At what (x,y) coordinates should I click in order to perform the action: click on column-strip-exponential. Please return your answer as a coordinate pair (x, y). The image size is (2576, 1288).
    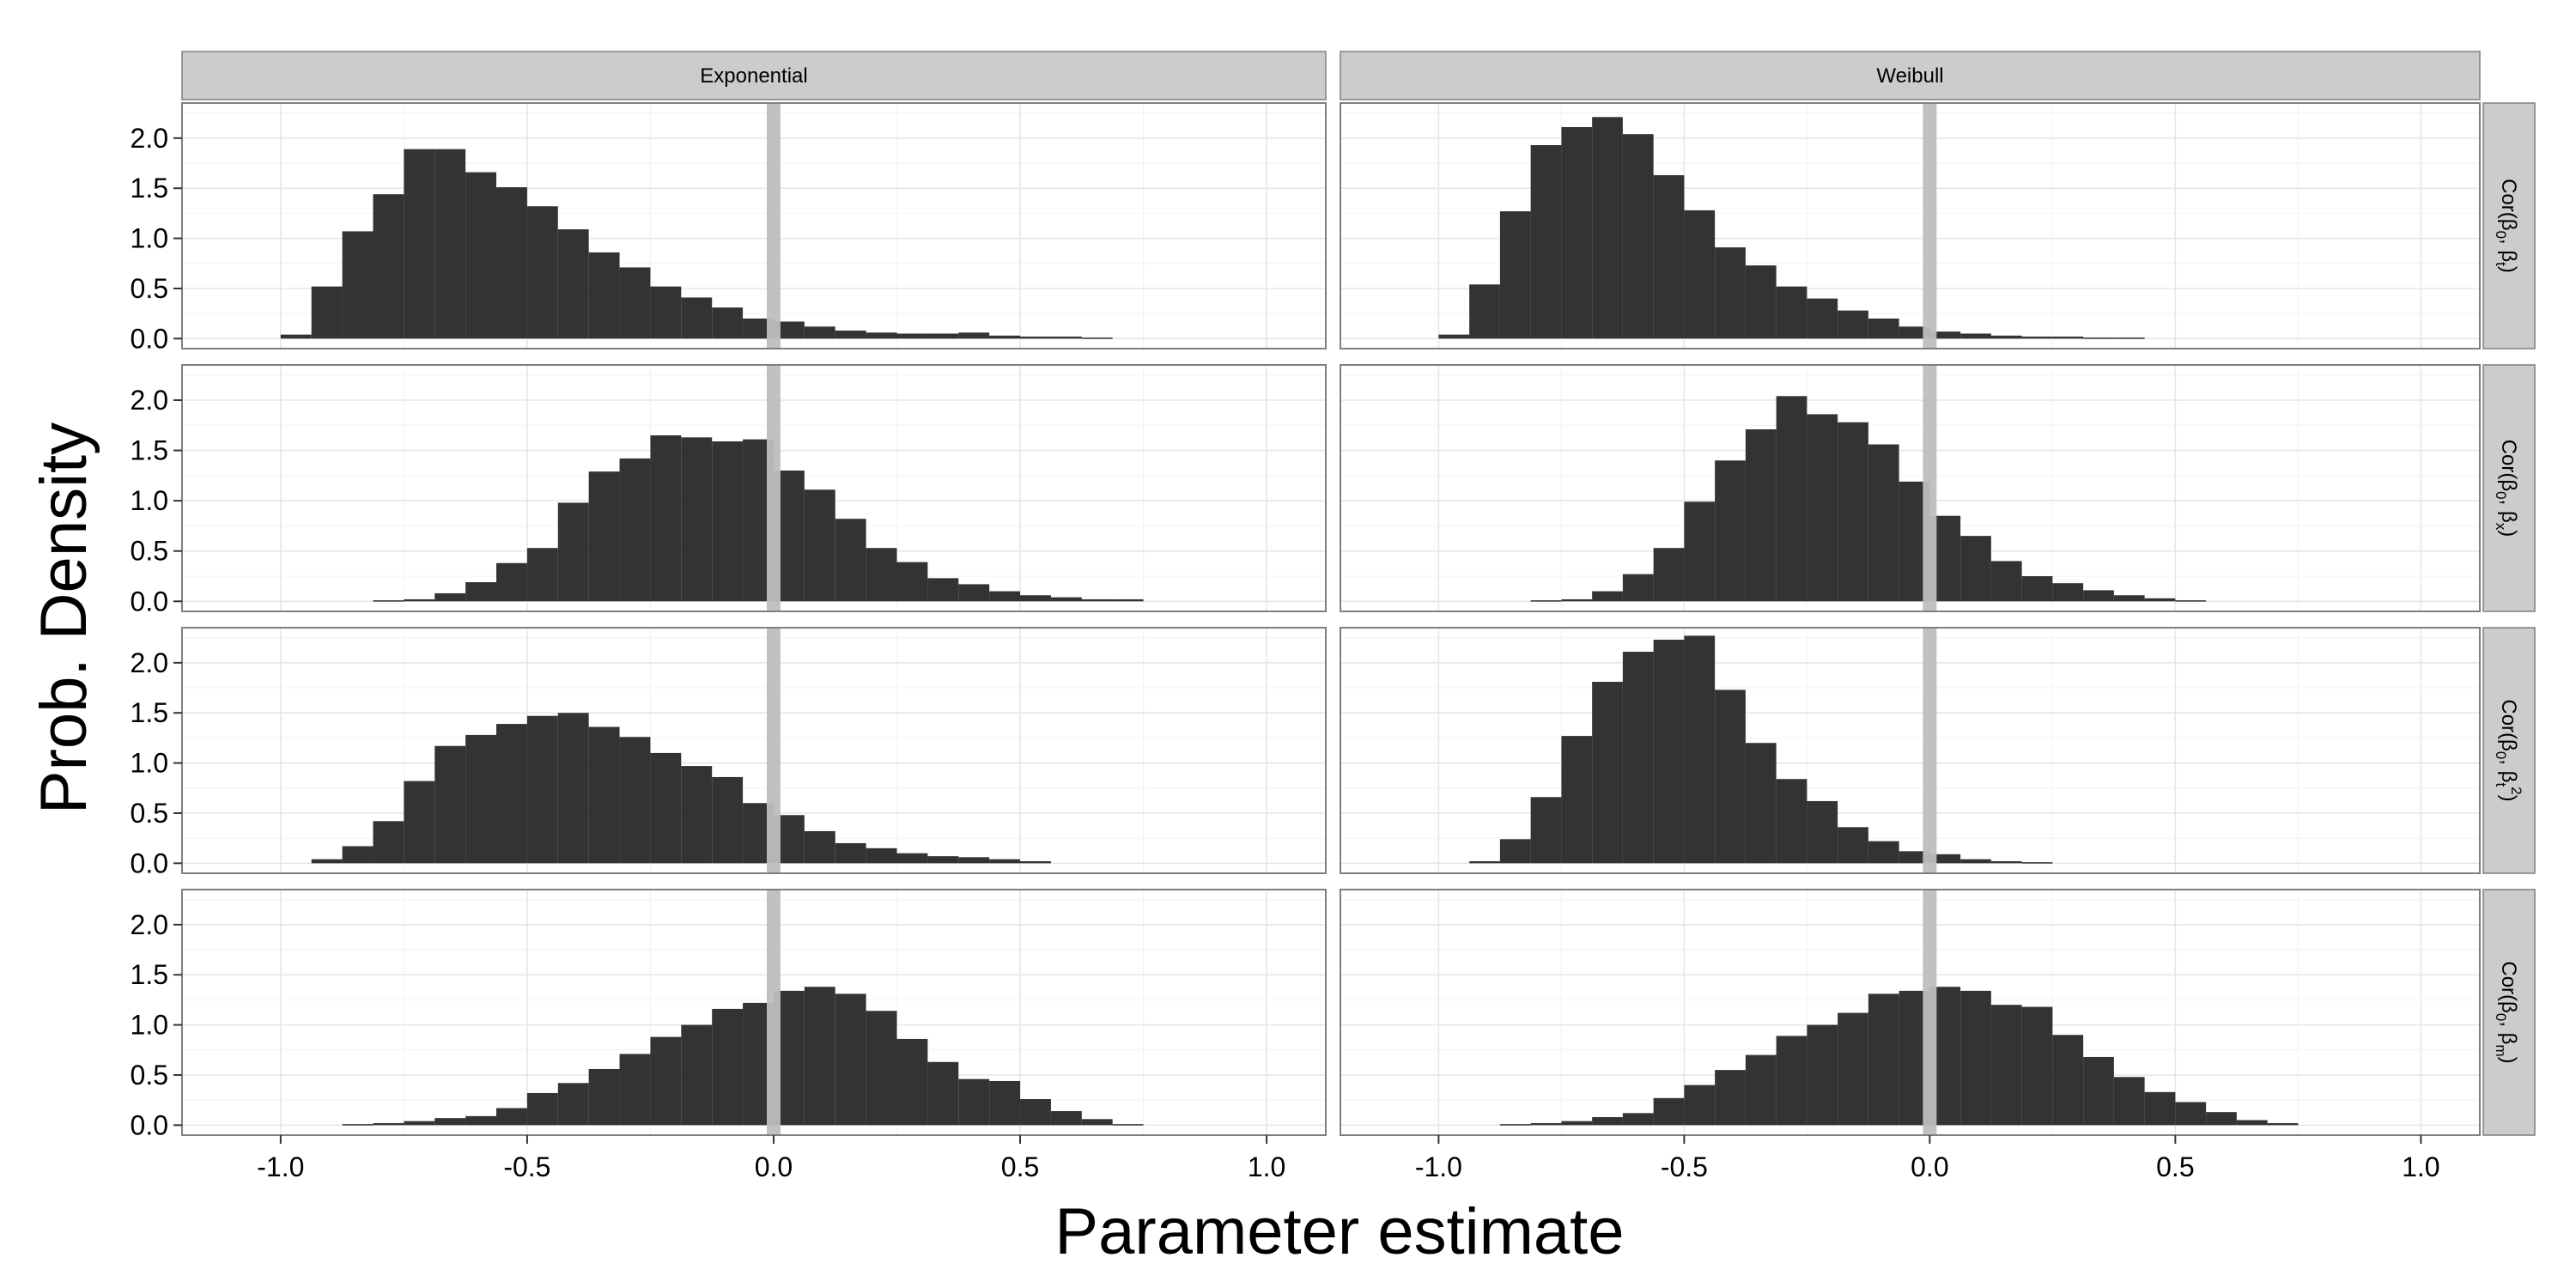
    Looking at the image, I should click on (754, 75).